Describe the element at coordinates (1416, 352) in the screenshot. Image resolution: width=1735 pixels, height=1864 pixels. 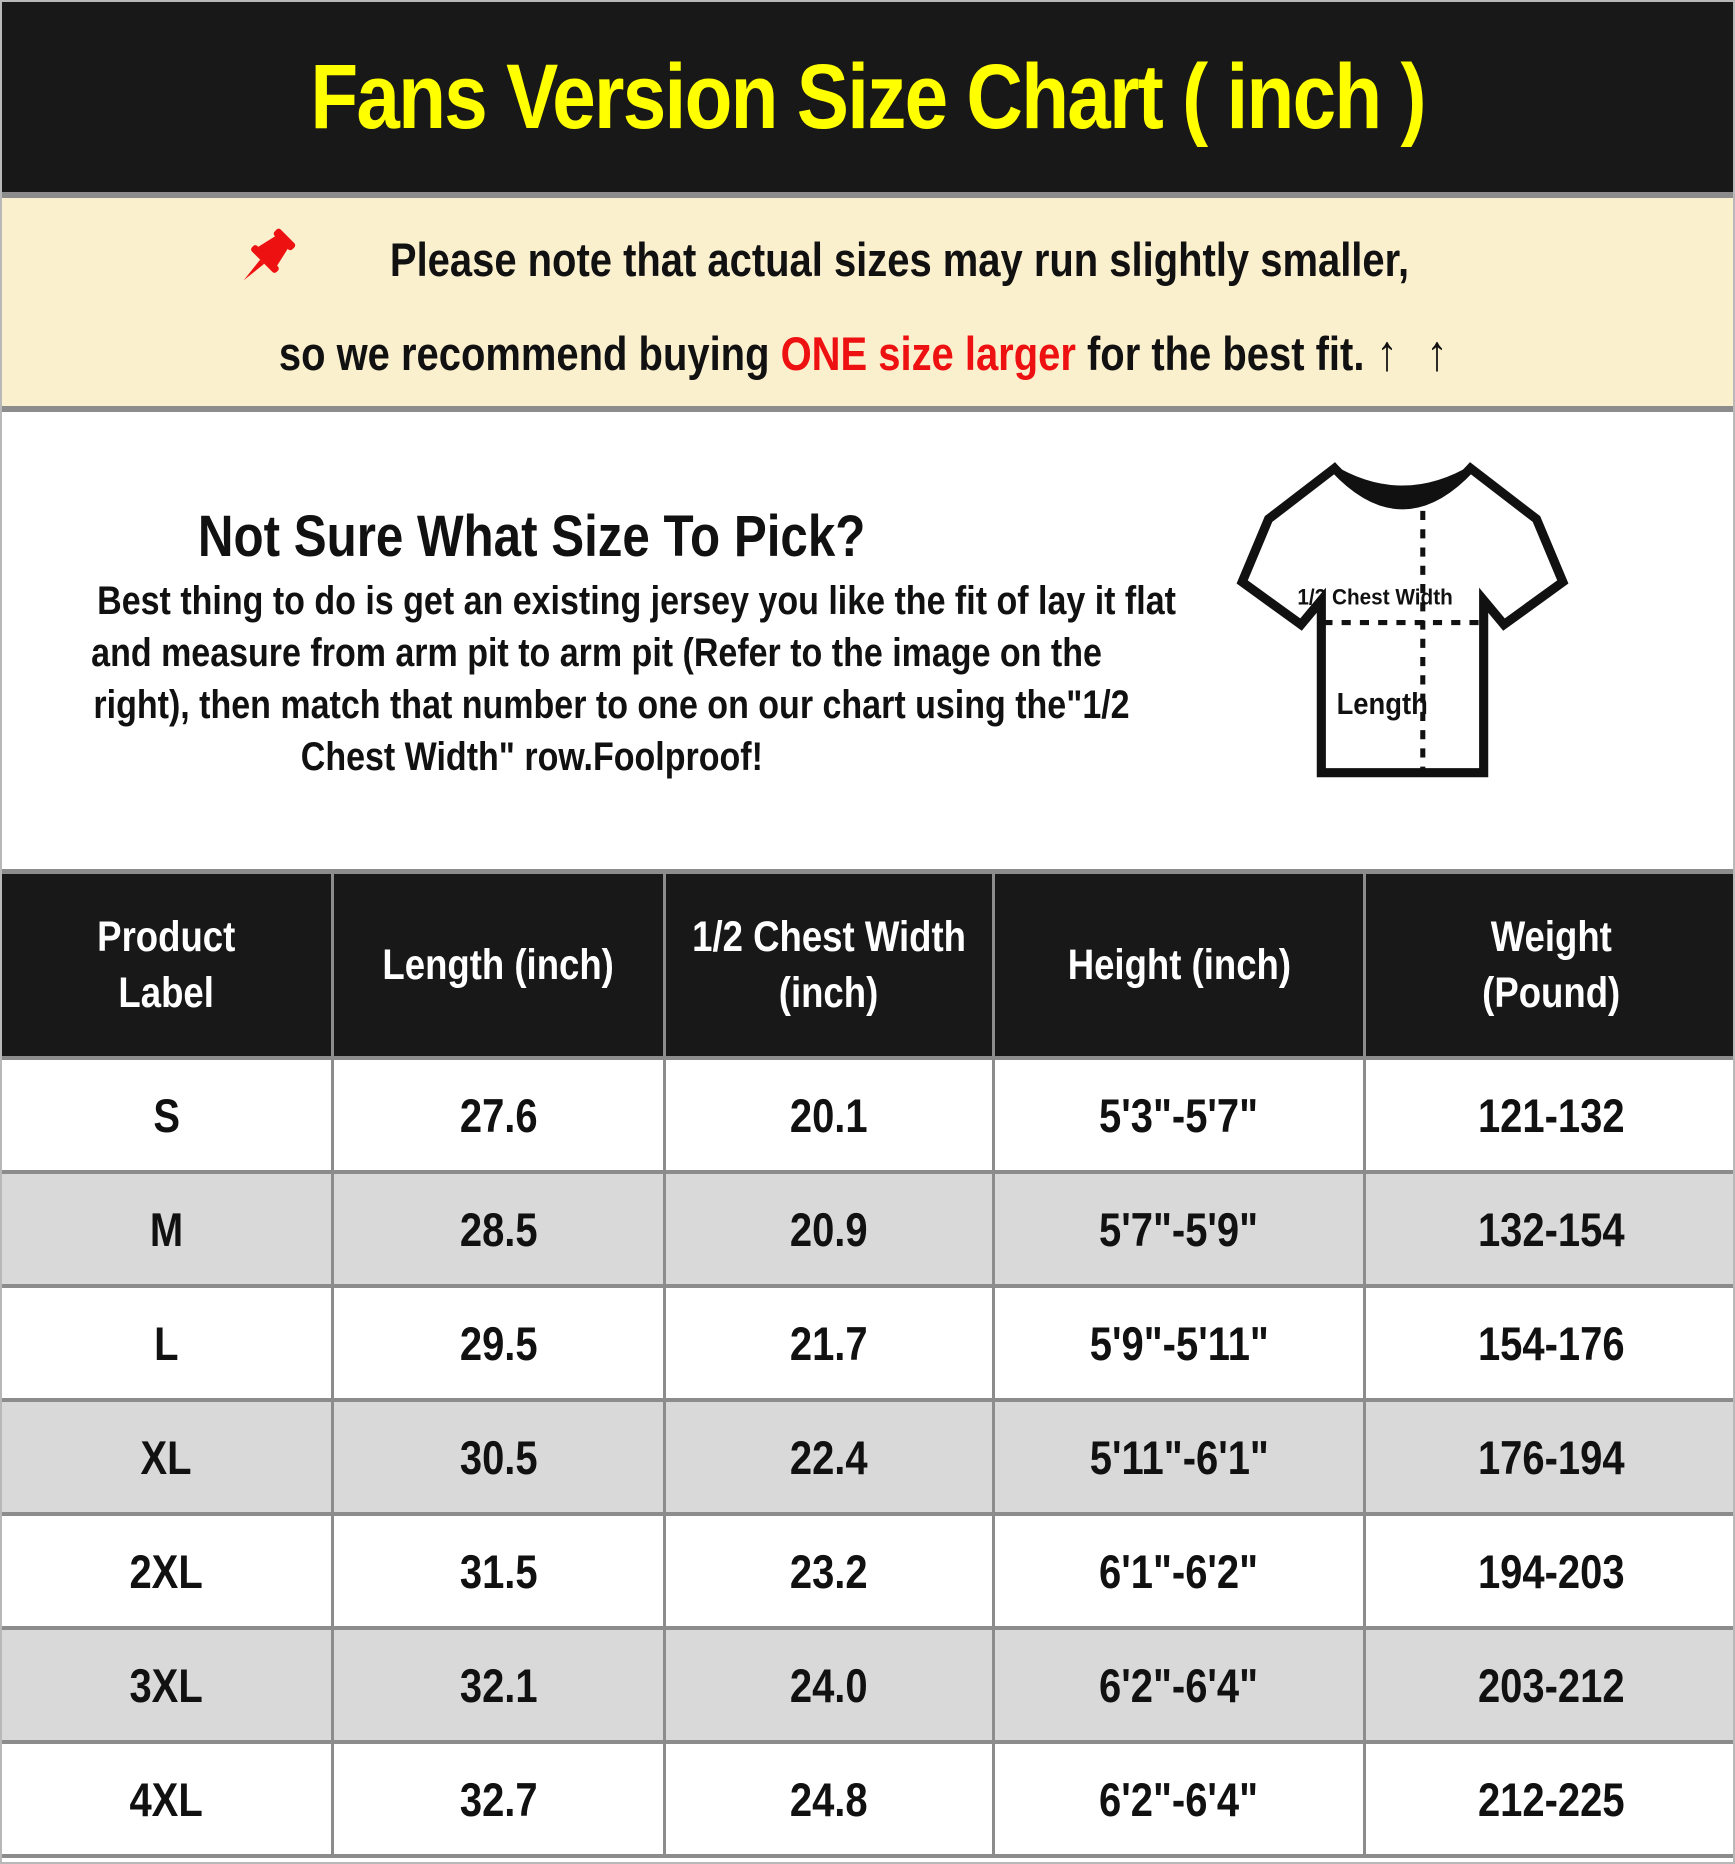
I see `up-arrows-icon: ↑ ↑` at that location.